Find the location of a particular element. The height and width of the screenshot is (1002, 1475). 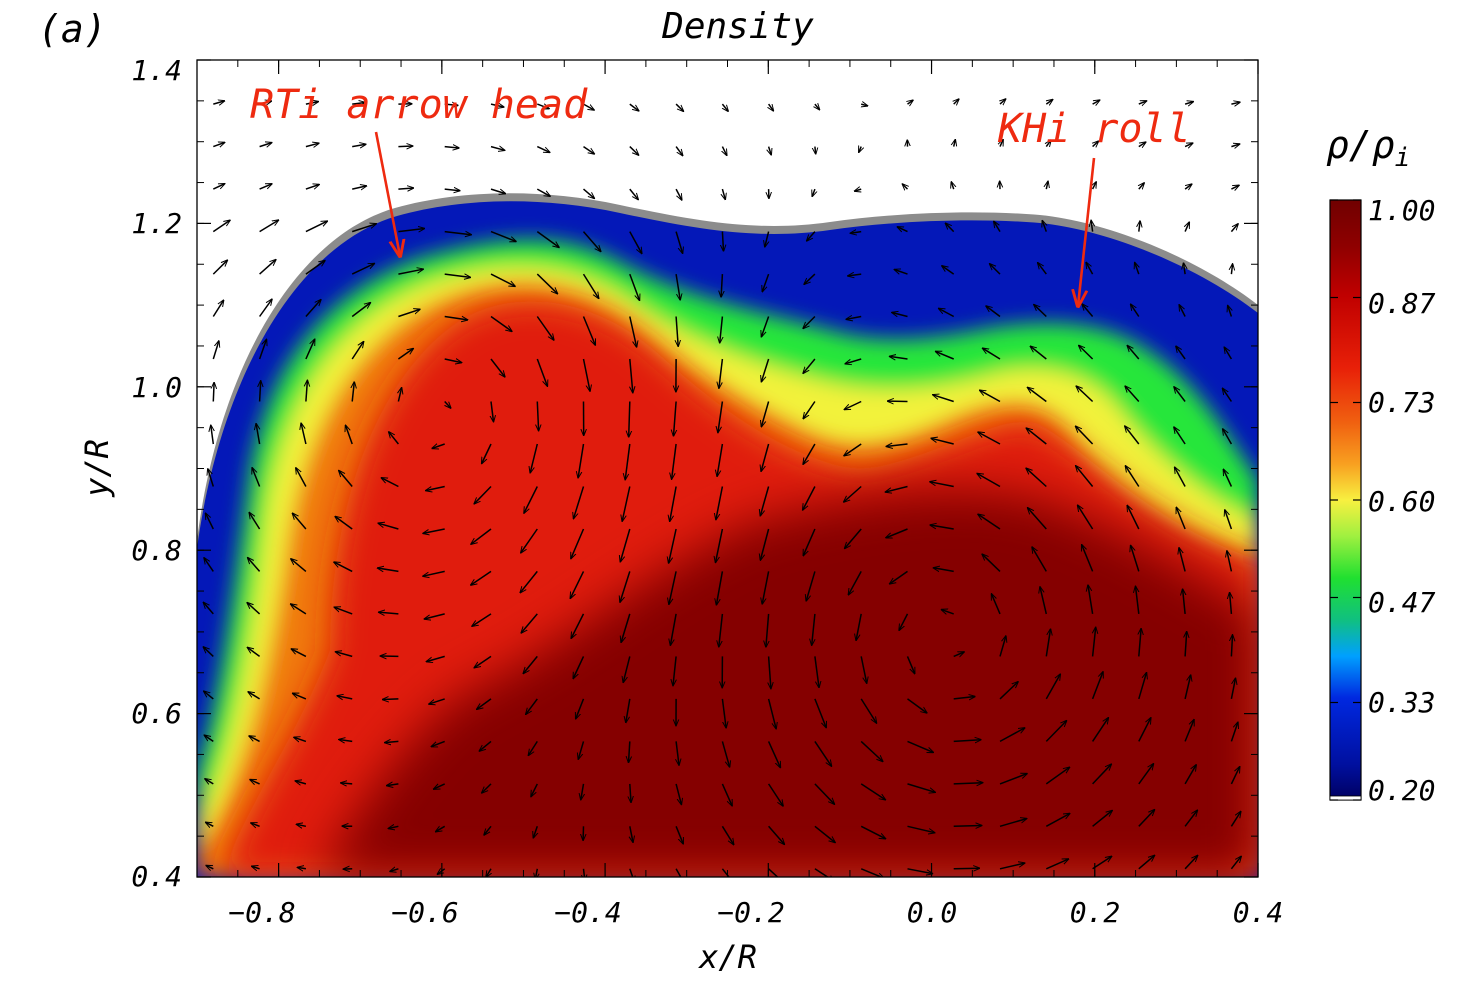

colorbar-tick-label: 0.87 is located at coordinates (1402, 303).